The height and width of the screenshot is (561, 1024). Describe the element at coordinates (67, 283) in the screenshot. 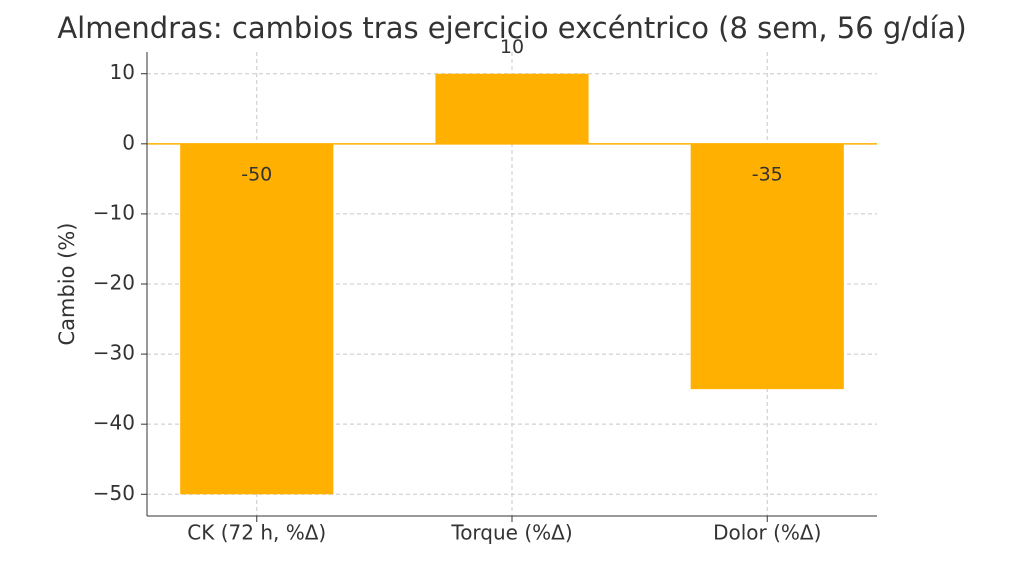

I see `y-axis-label: Cambio (%)` at that location.